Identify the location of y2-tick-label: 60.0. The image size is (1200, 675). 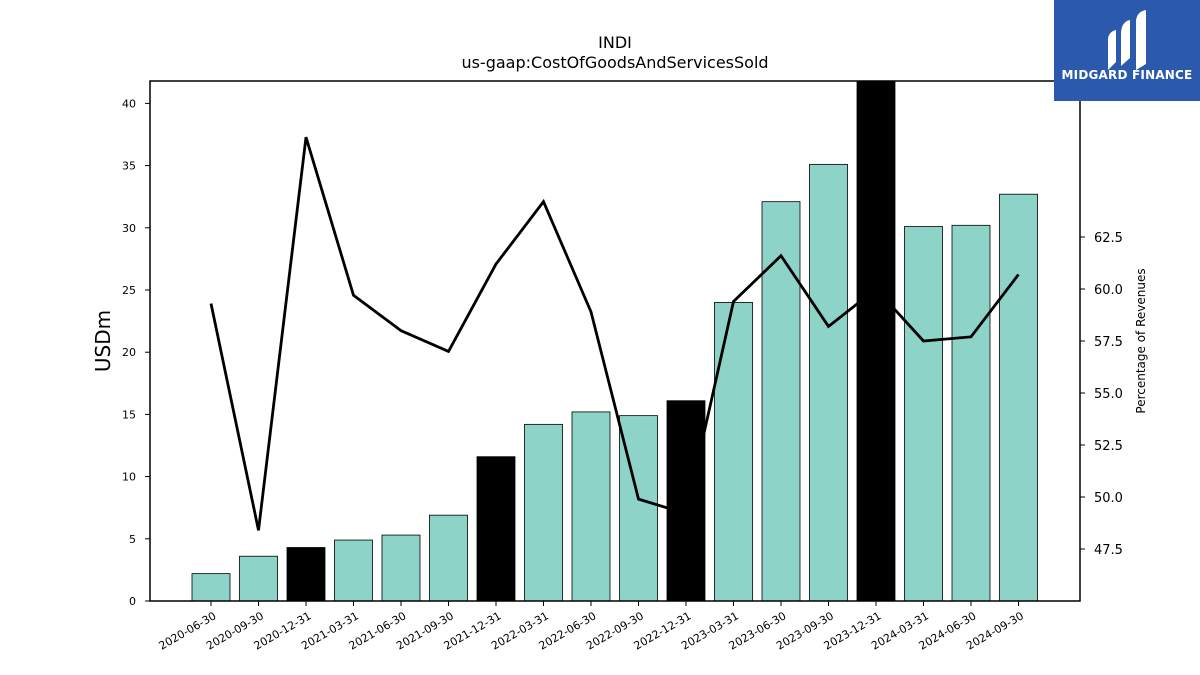
(1108, 290).